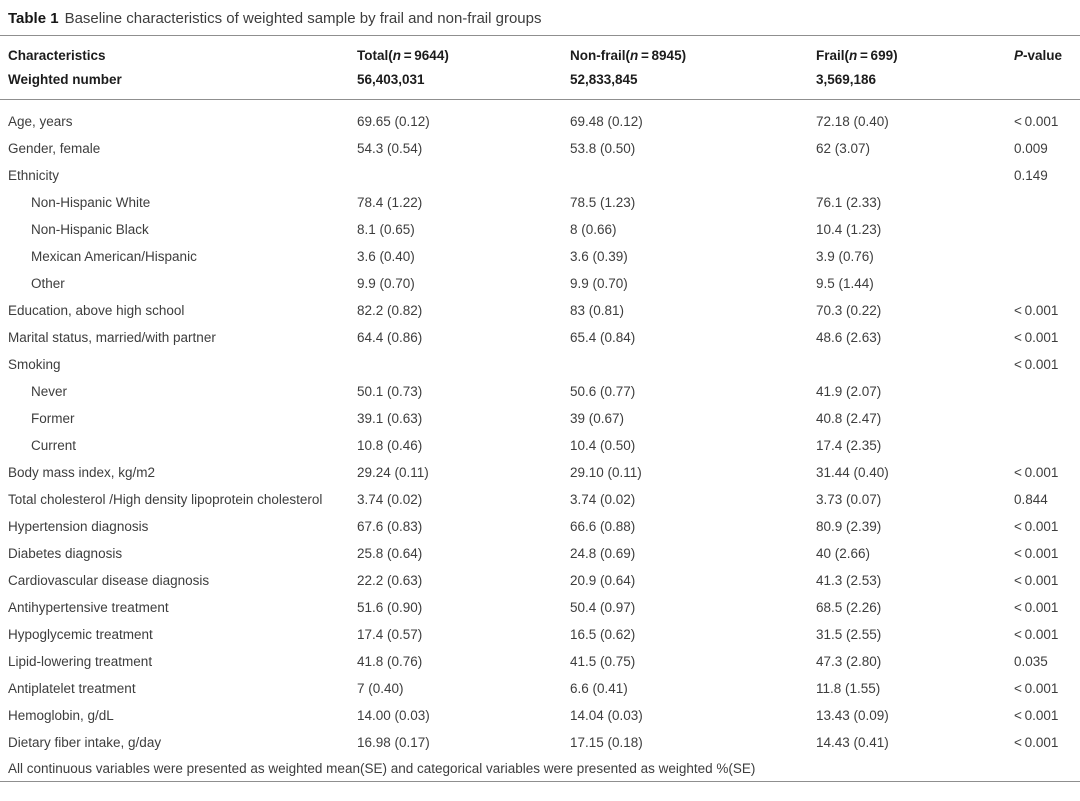 The width and height of the screenshot is (1080, 801). What do you see at coordinates (603, 607) in the screenshot?
I see `cell-nonfrail: 50.4 (0.97)` at bounding box center [603, 607].